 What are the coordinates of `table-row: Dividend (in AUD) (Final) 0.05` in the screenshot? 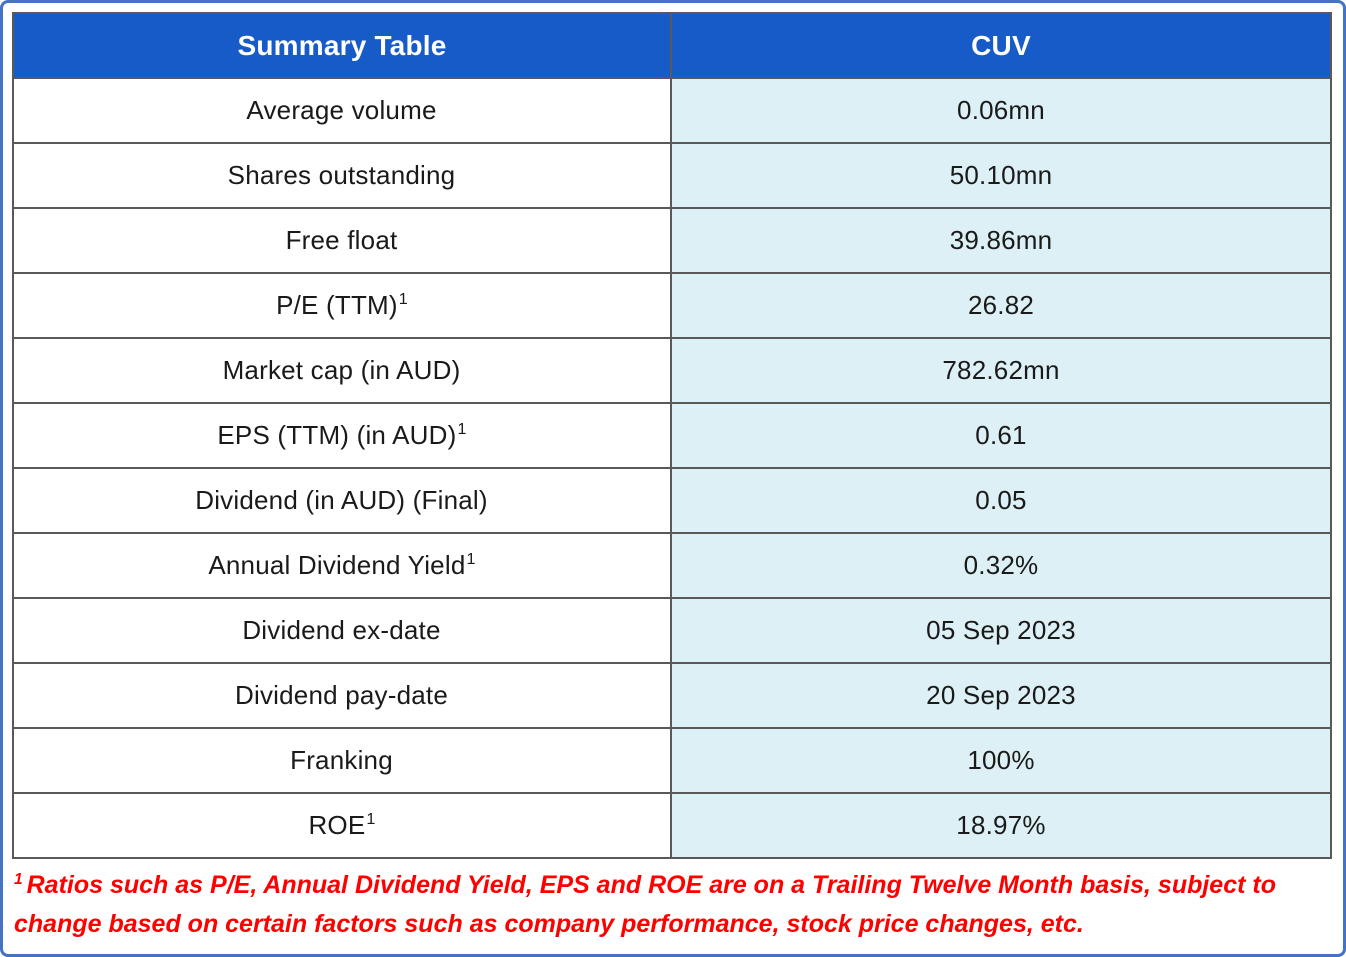 It's located at (672, 500).